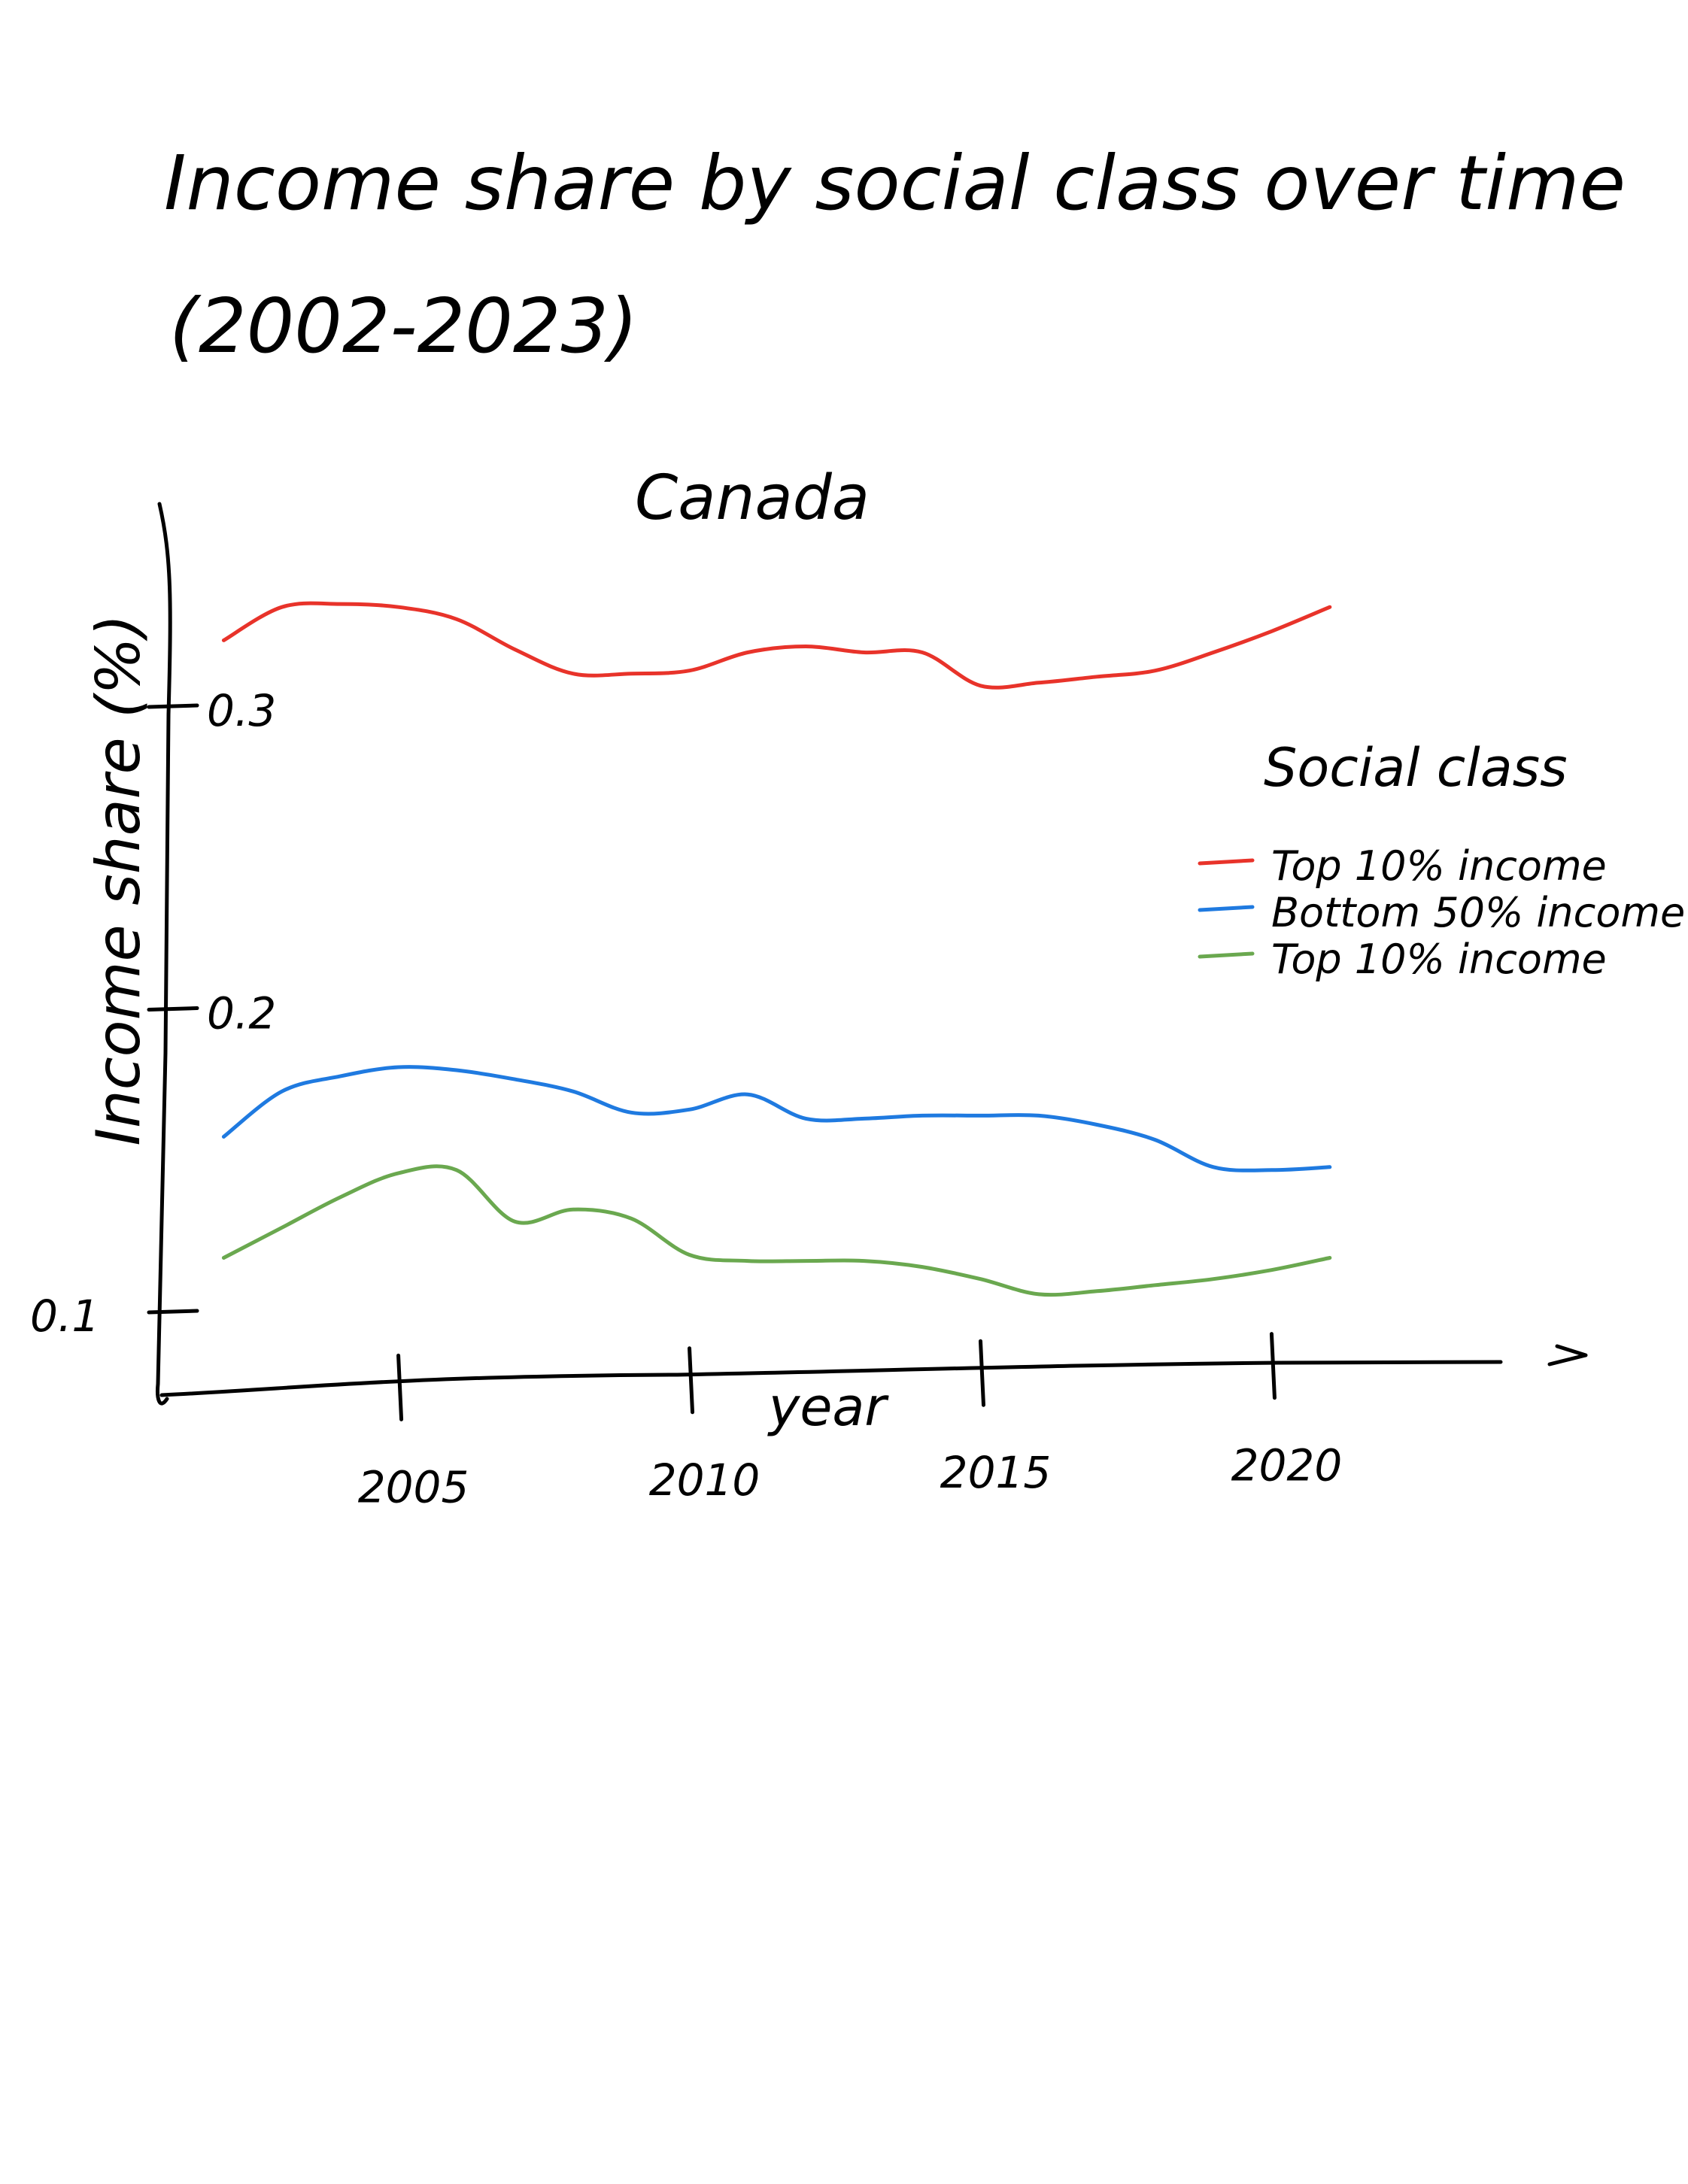  I want to click on page-subtitle: (2002-2023), so click(404, 326).